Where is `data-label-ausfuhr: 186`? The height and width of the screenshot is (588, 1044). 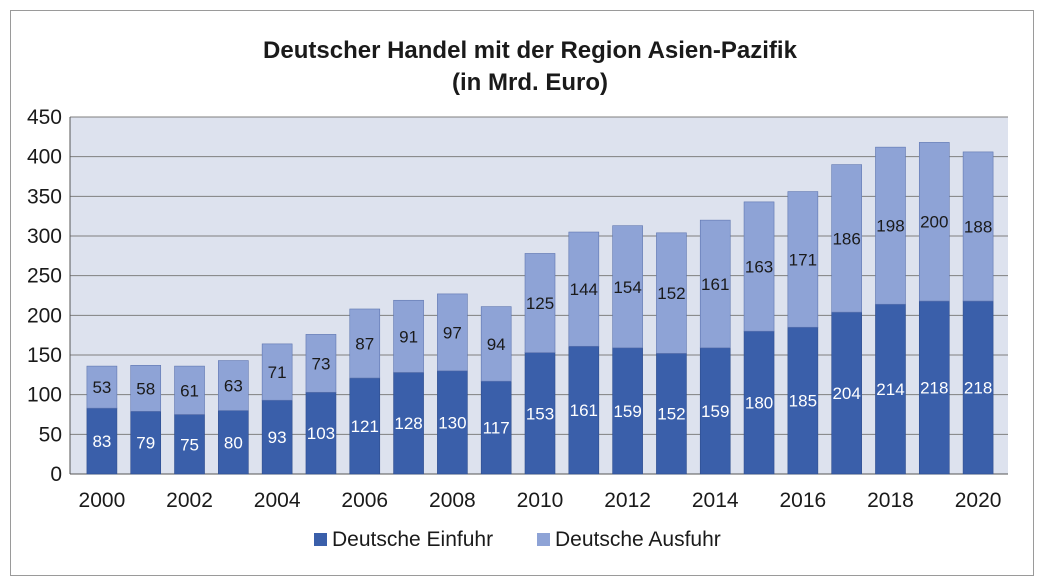 data-label-ausfuhr: 186 is located at coordinates (846, 238).